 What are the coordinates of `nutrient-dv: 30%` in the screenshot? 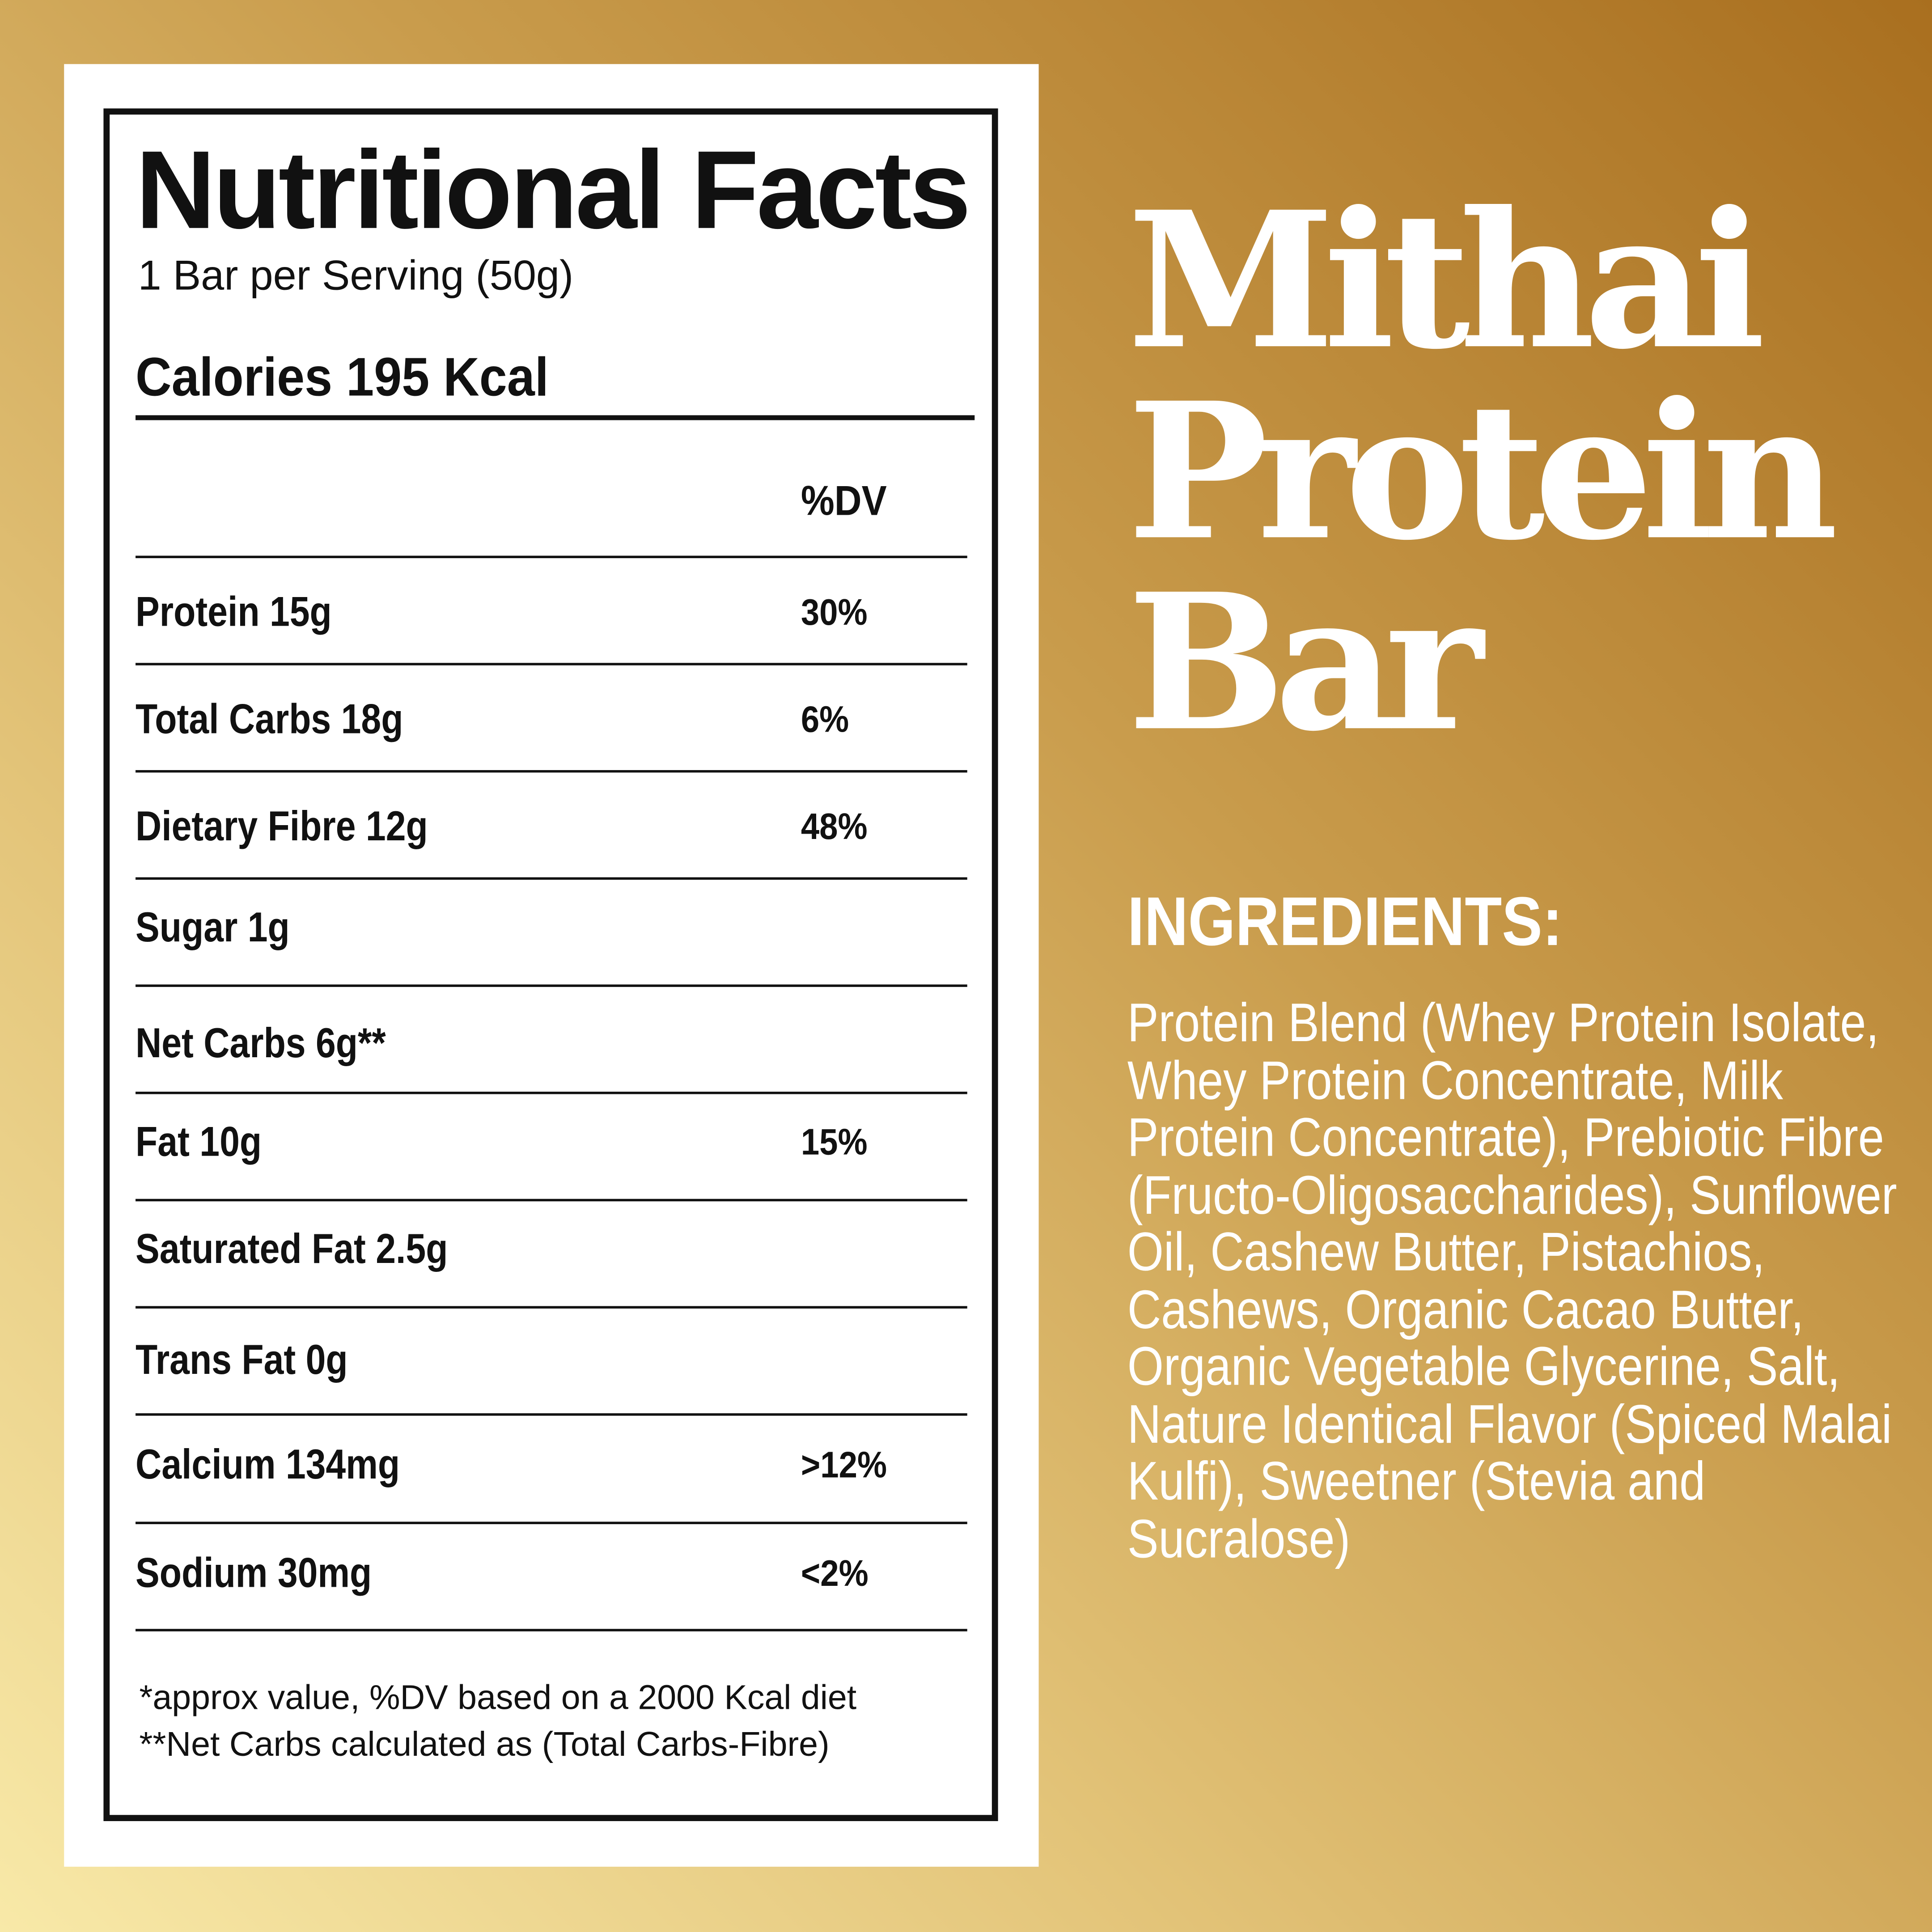 It's located at (834, 613).